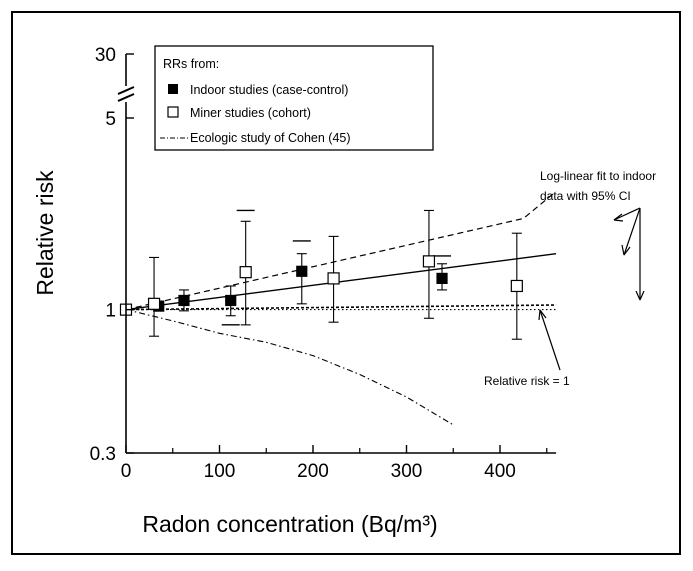 This screenshot has width=693, height=571. Describe the element at coordinates (126, 471) in the screenshot. I see `x-tick-label: 0` at that location.